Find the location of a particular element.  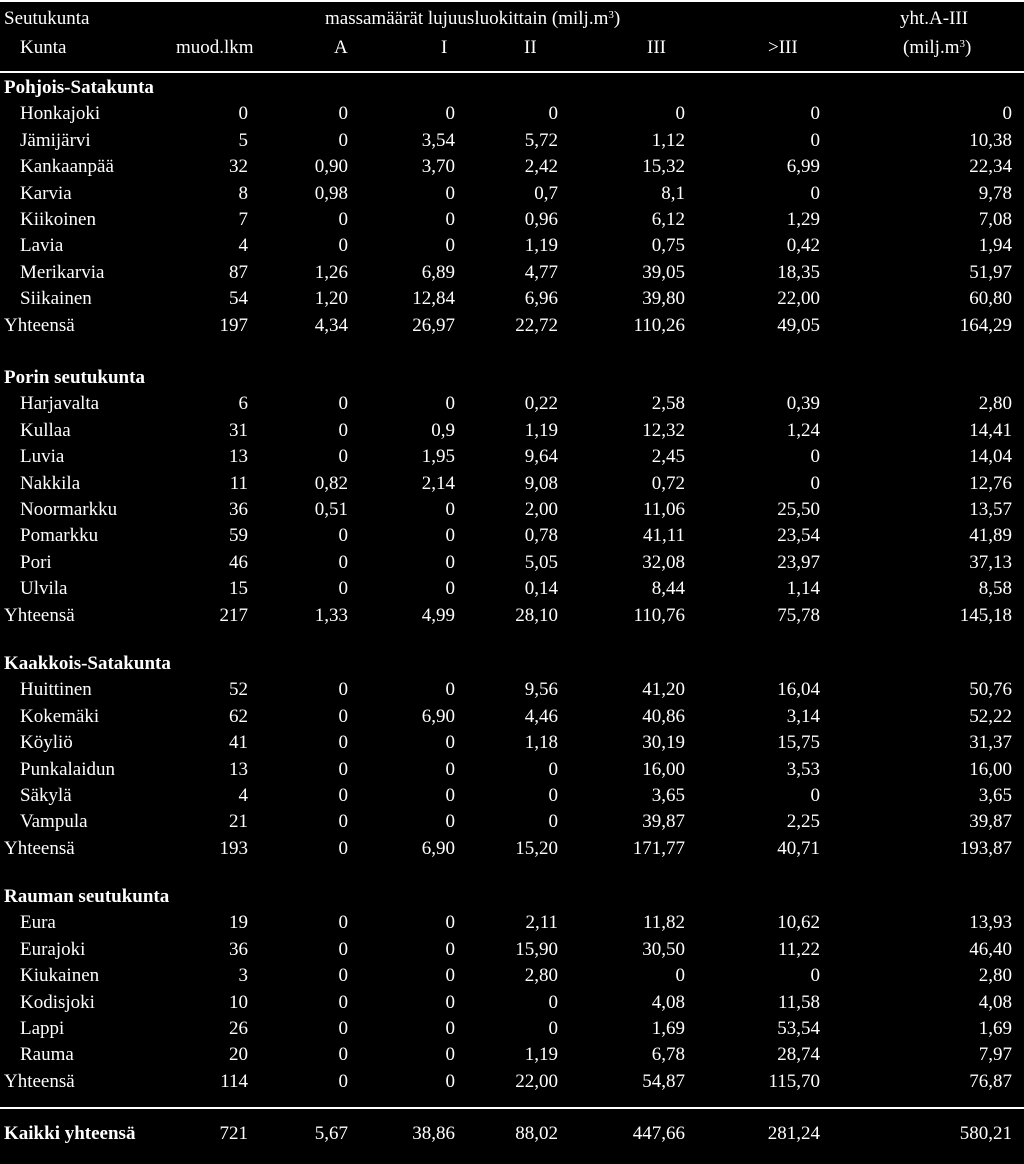

grand-total-a: 5,67 is located at coordinates (331, 1133).